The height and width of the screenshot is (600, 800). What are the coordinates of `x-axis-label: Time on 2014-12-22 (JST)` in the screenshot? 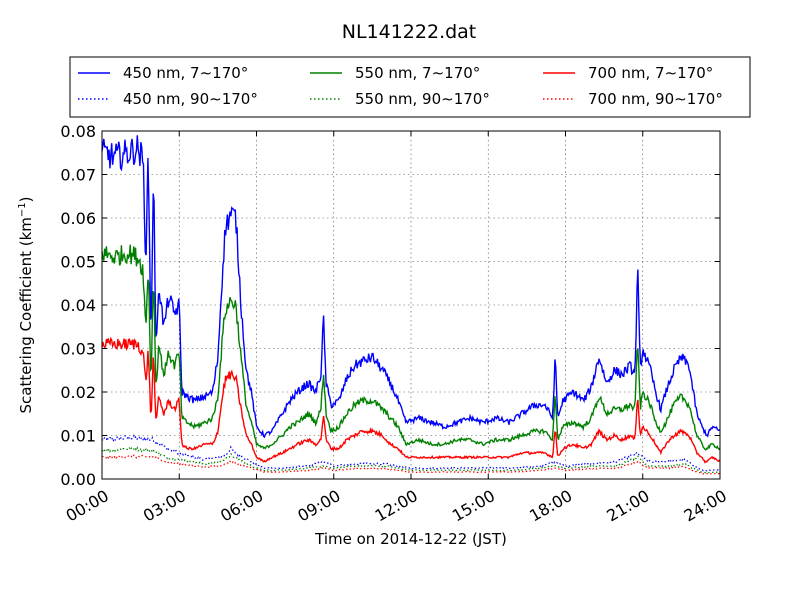 It's located at (410, 539).